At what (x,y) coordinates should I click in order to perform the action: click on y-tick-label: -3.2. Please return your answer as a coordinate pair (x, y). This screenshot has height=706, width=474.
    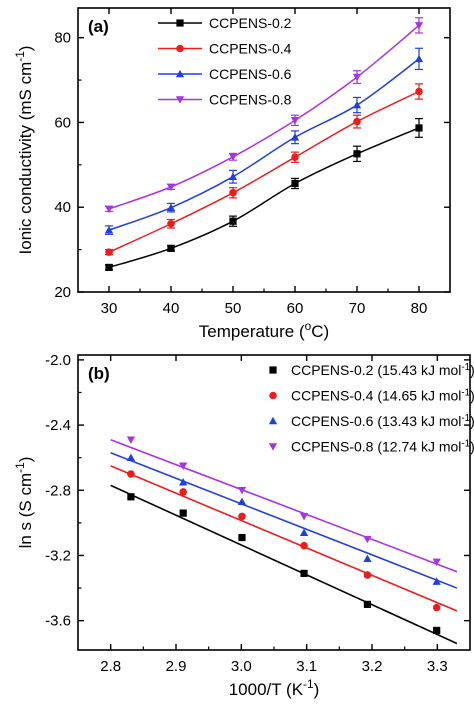
    Looking at the image, I should click on (58, 555).